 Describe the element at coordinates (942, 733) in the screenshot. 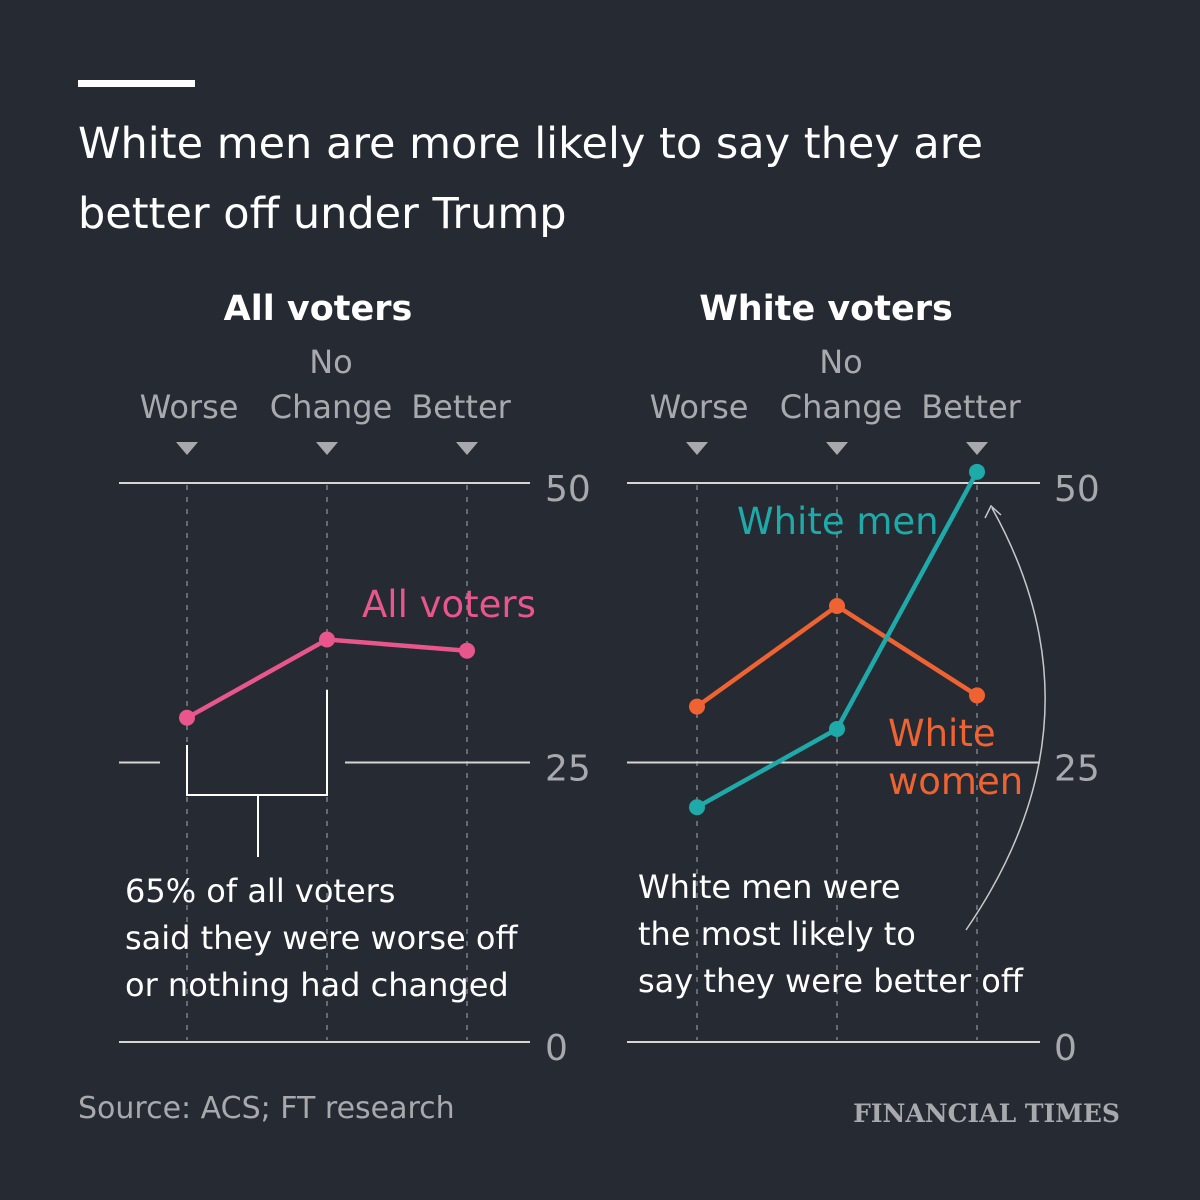

I see `series-label-white-women: White` at that location.